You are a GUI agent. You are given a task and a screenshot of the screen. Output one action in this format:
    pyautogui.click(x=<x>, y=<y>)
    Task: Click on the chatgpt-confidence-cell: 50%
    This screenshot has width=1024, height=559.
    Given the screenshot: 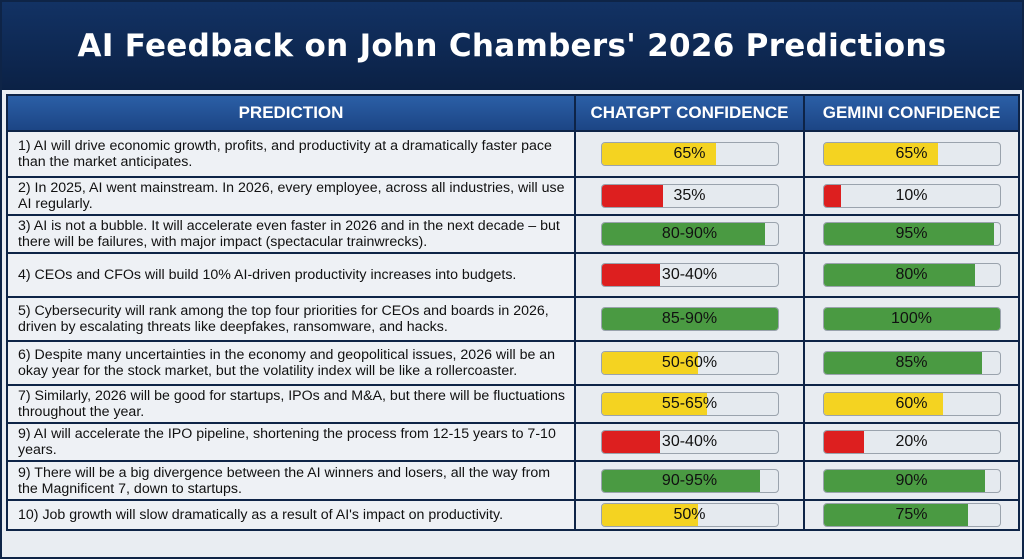 What is the action you would take?
    pyautogui.click(x=689, y=515)
    